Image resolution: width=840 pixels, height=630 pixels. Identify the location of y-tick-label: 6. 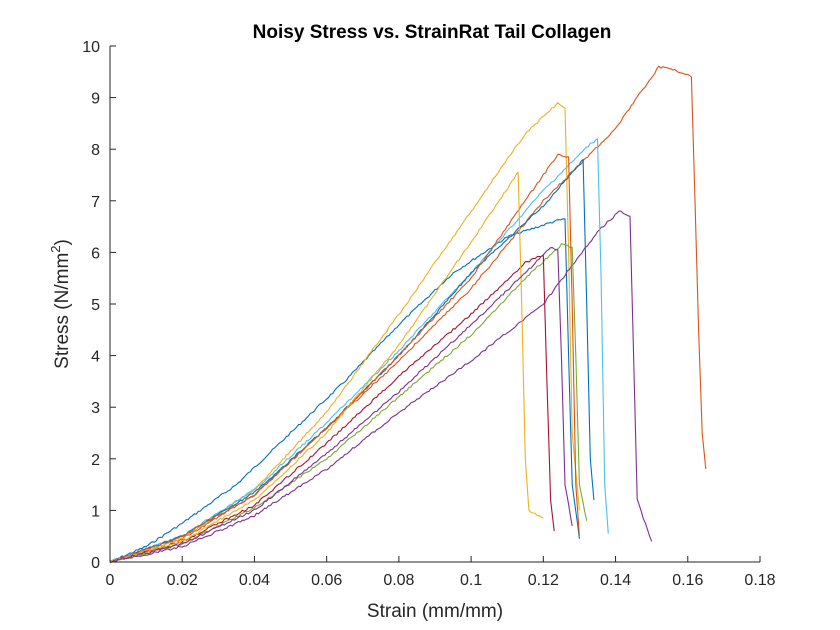
(95, 253).